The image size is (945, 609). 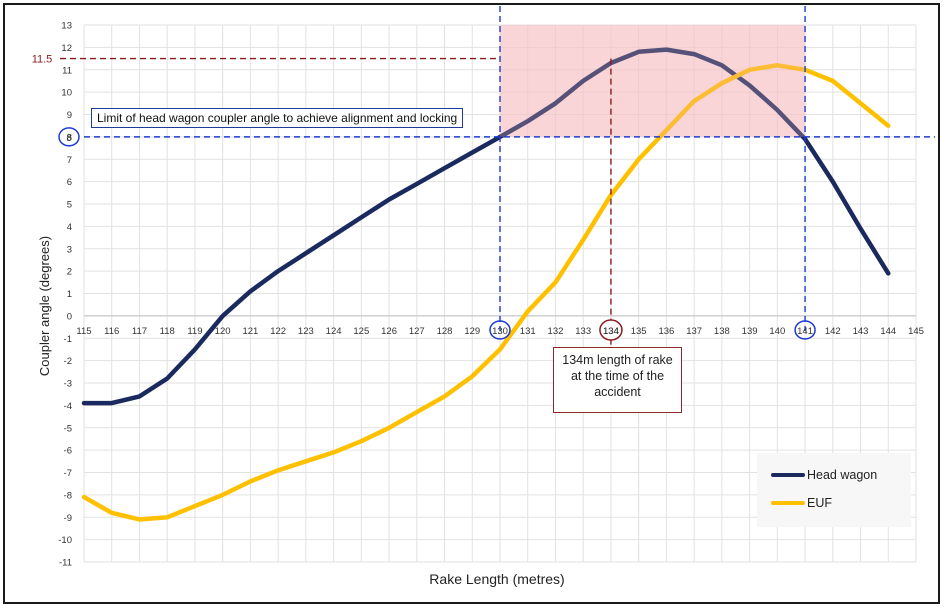 I want to click on x-tick-label: 140, so click(x=777, y=331).